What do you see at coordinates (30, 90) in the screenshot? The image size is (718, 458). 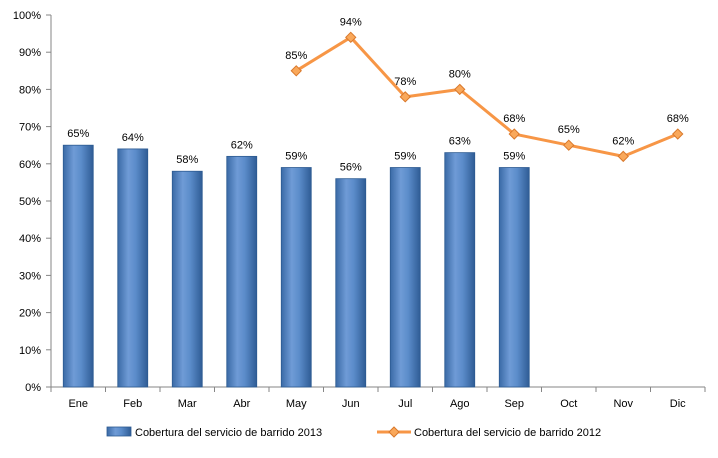 I see `y-tick-label: 80%` at bounding box center [30, 90].